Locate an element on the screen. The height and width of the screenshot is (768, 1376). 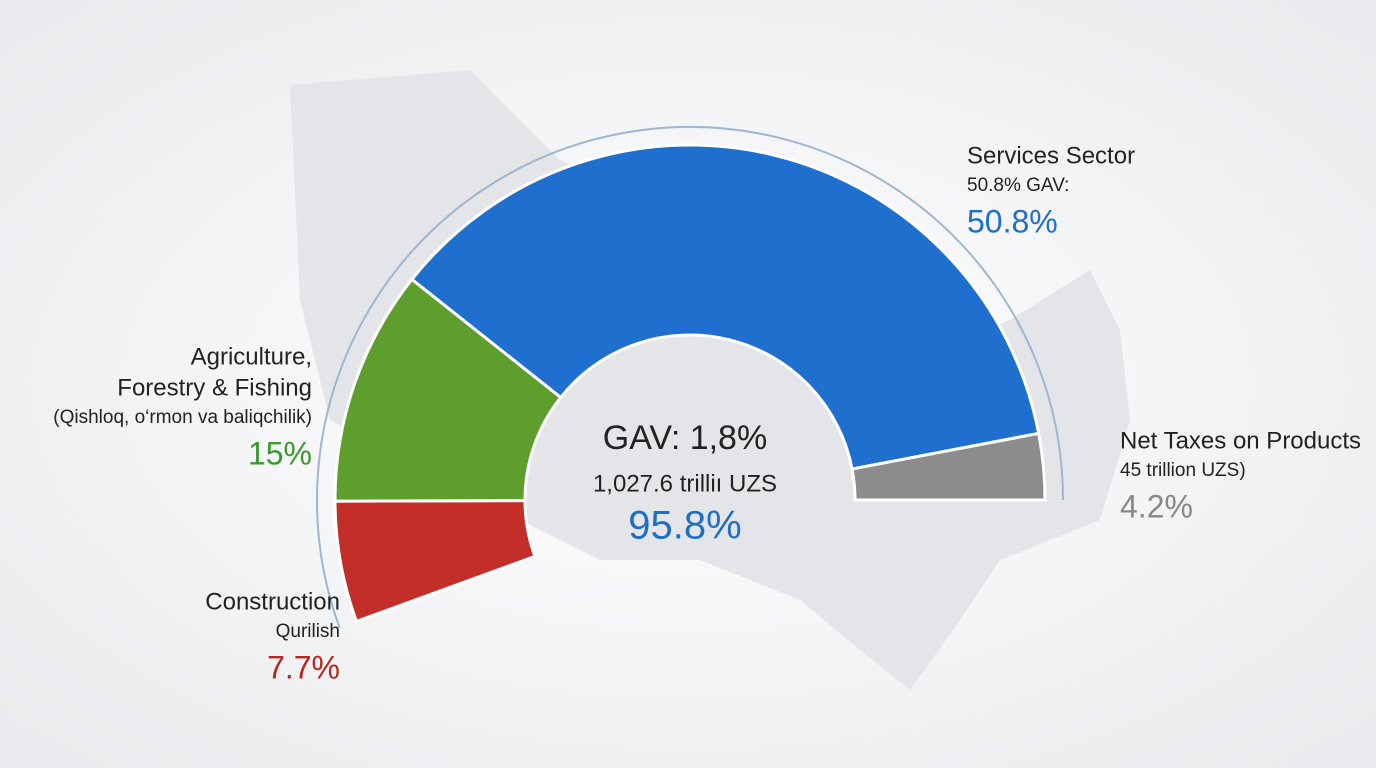
segment-value: 4.2% is located at coordinates (1156, 506).